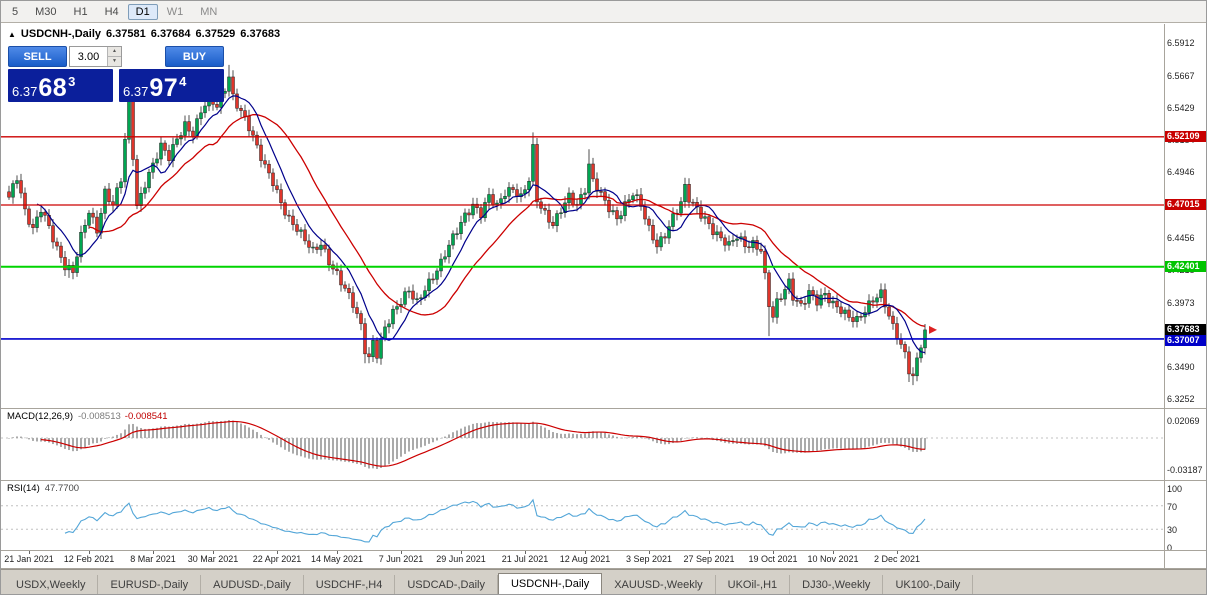 The height and width of the screenshot is (595, 1207). I want to click on rsi-line, so click(495, 520).